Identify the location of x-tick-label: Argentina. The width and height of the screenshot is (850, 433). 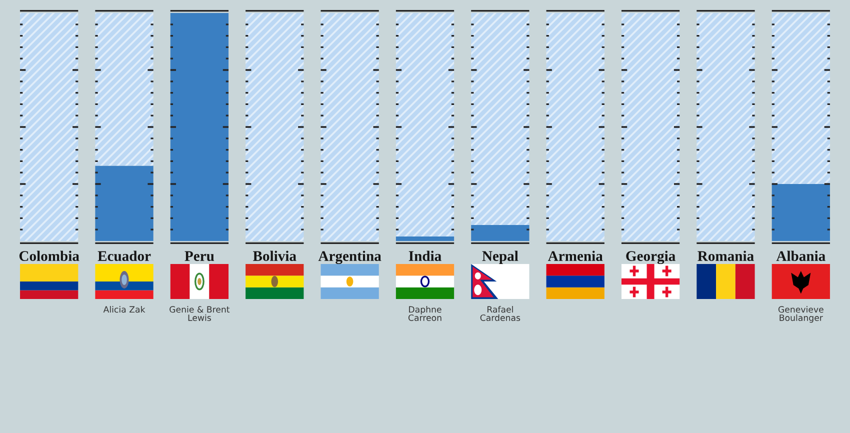
(350, 257).